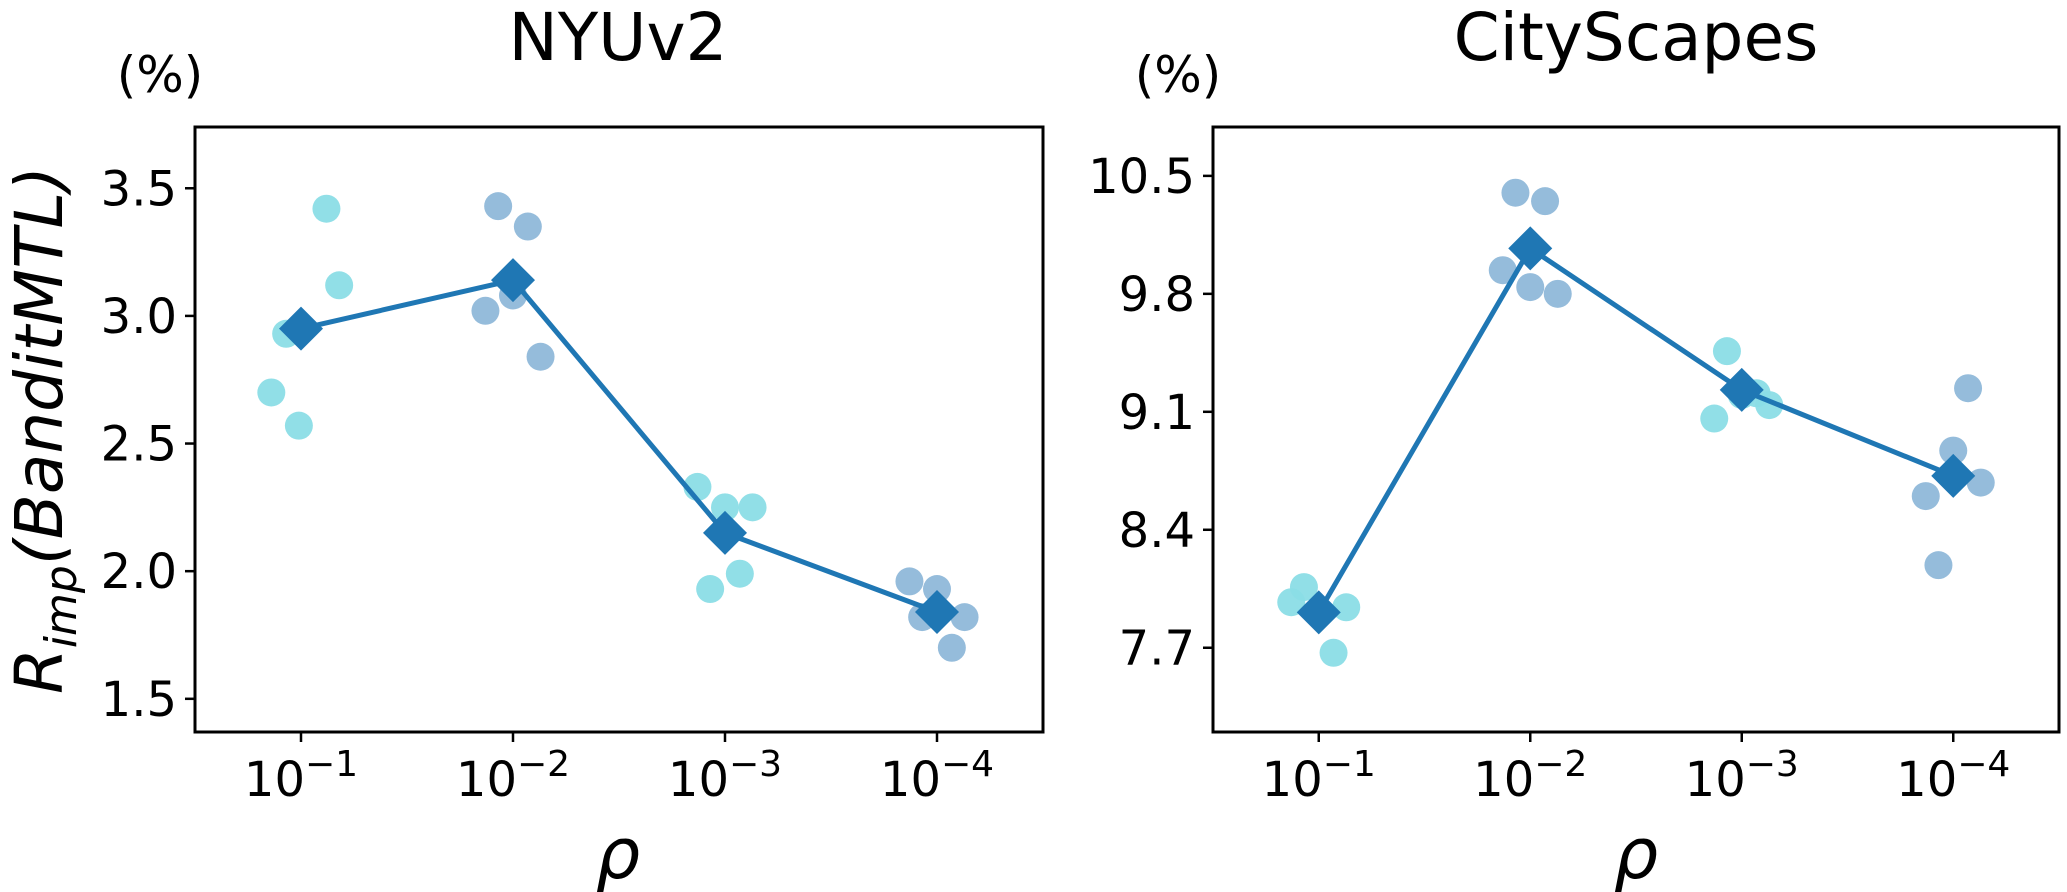  What do you see at coordinates (139, 317) in the screenshot?
I see `y-tick-label: 3.0` at bounding box center [139, 317].